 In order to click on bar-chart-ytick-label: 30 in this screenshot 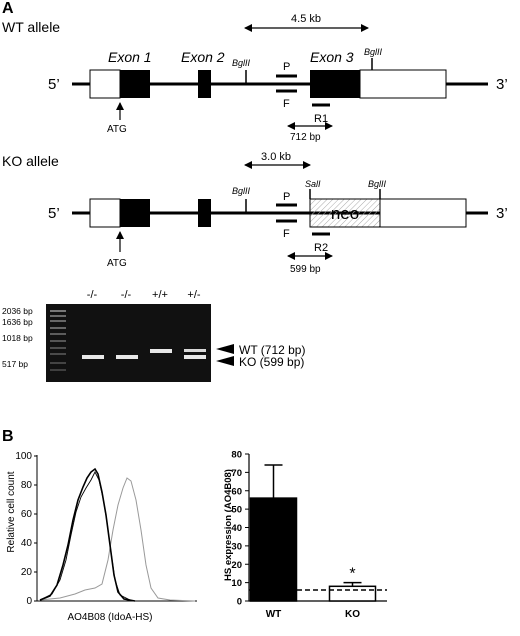, I will do `click(236, 546)`.